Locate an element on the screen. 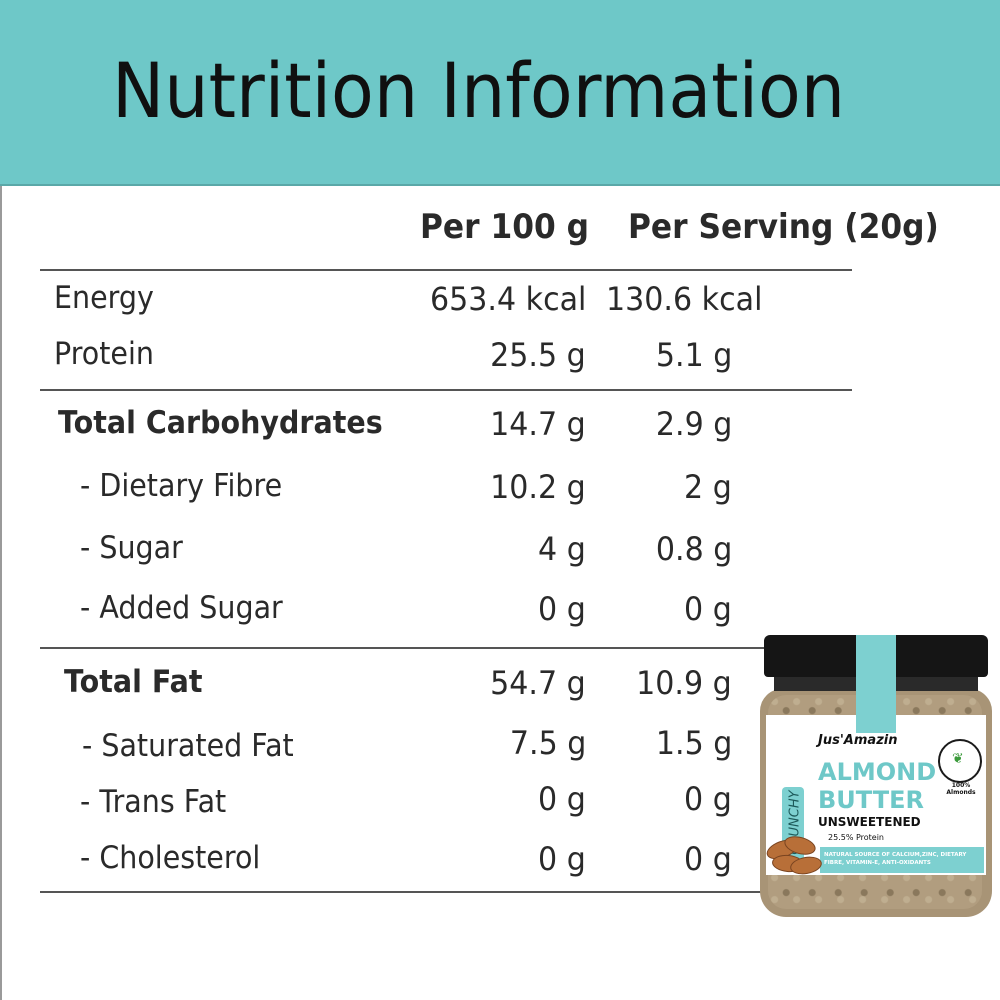 The width and height of the screenshot is (1000, 1000). plant-based-badge: ❦ is located at coordinates (960, 761).